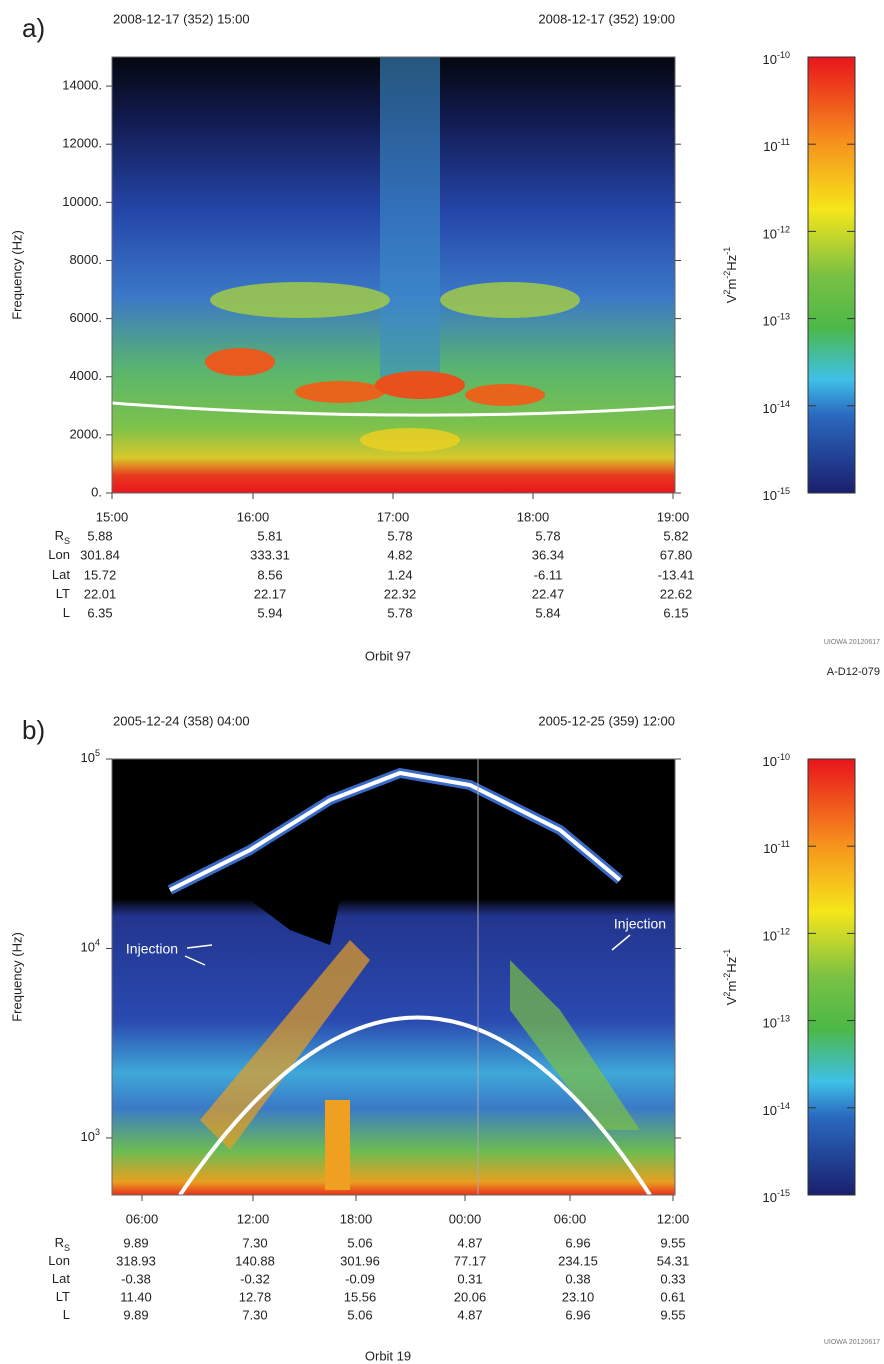 The width and height of the screenshot is (884, 1364). Describe the element at coordinates (270, 593) in the screenshot. I see `row-value: 22.17` at that location.